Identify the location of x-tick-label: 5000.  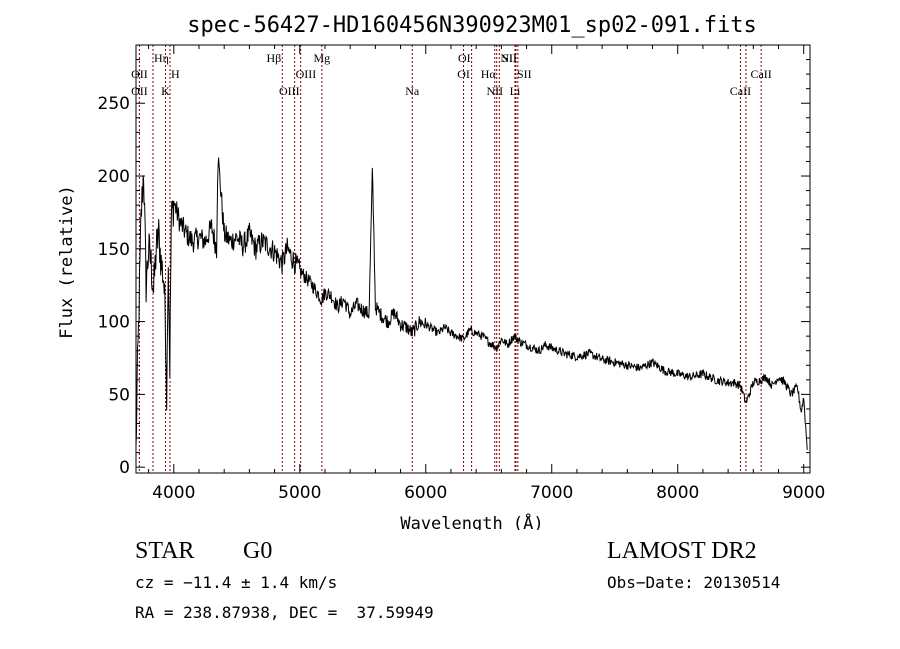
(299, 493).